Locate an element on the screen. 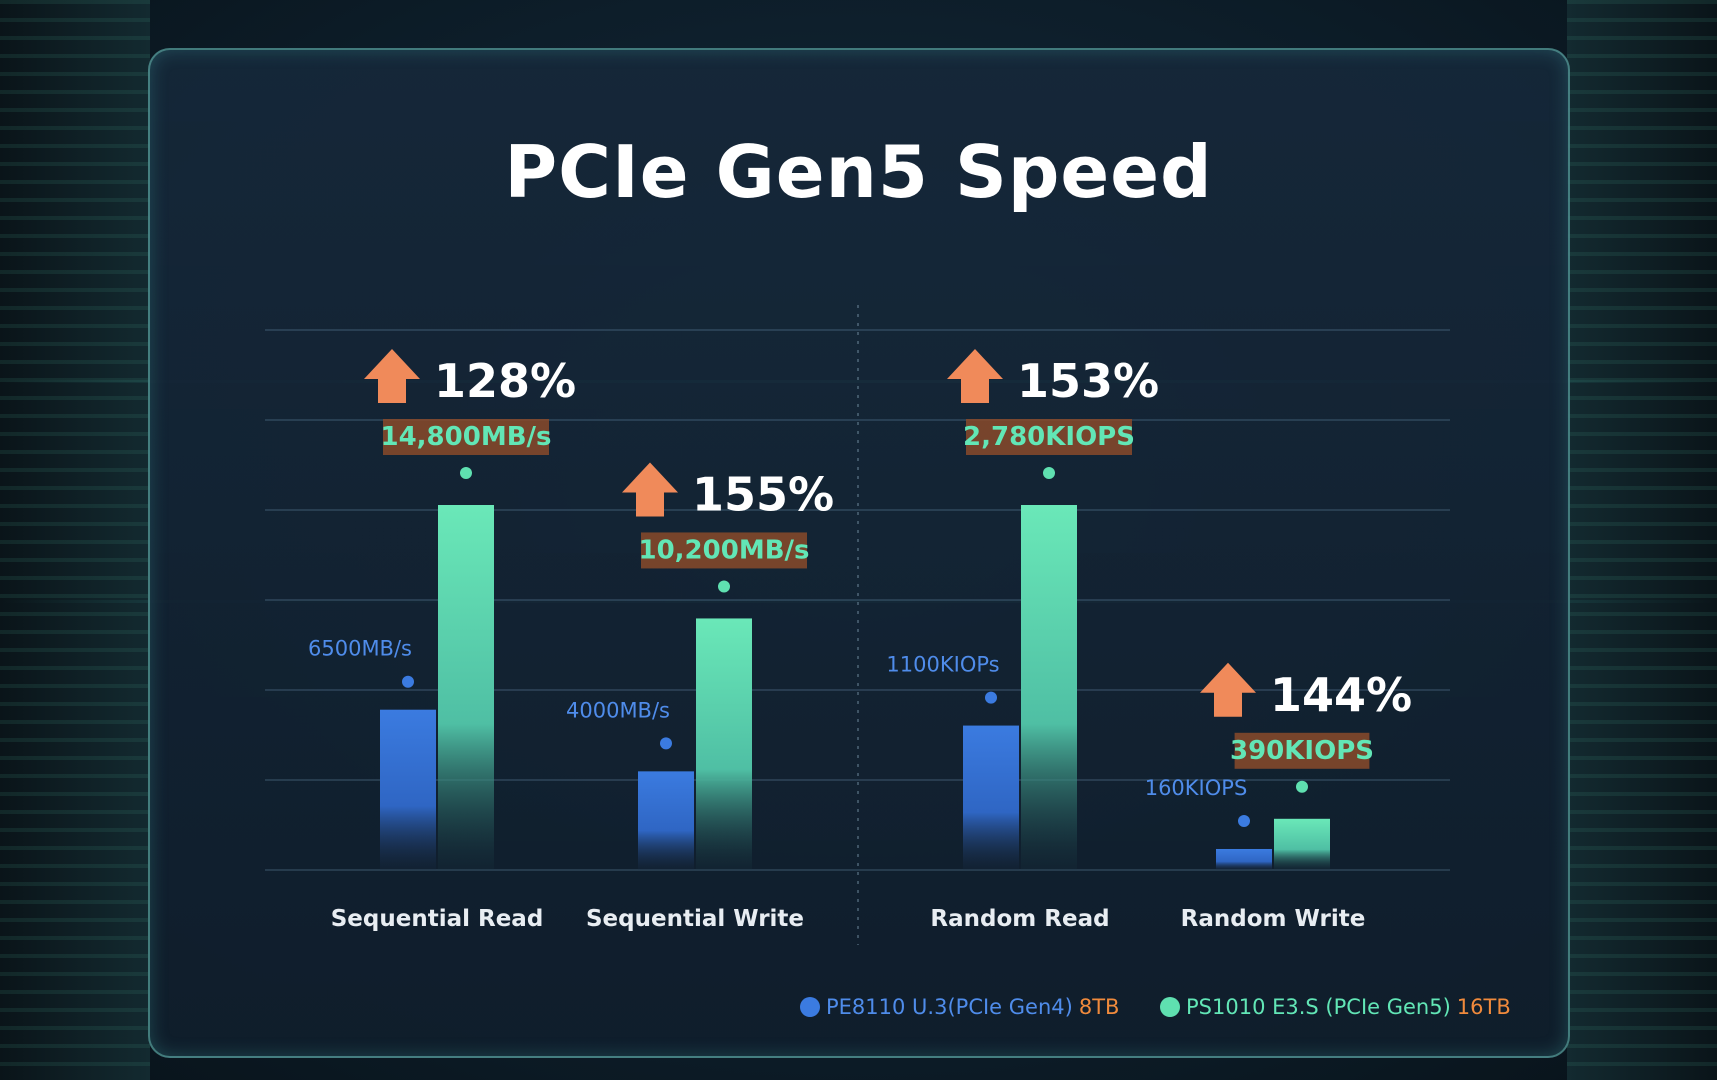  value-label-gen5: 2,780KIOPS is located at coordinates (1049, 437).